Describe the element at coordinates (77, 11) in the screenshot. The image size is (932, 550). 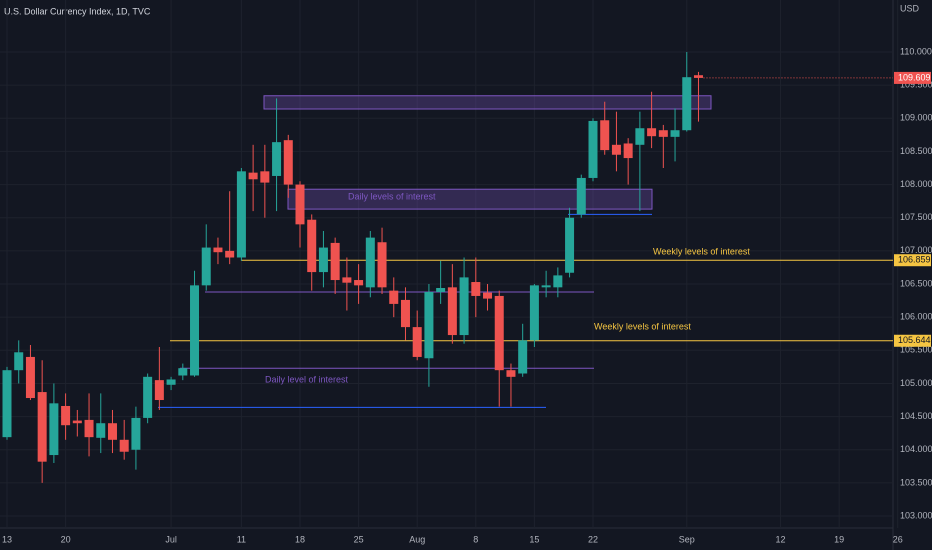
I see `chart-title: U.S. Dollar Currency Index, 1D, TVC` at that location.